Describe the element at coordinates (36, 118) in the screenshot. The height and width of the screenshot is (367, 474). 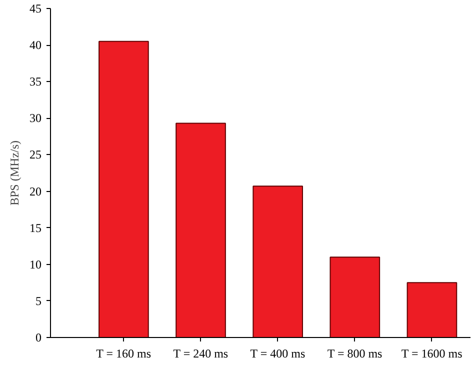
I see `y-tick-label: 30` at that location.